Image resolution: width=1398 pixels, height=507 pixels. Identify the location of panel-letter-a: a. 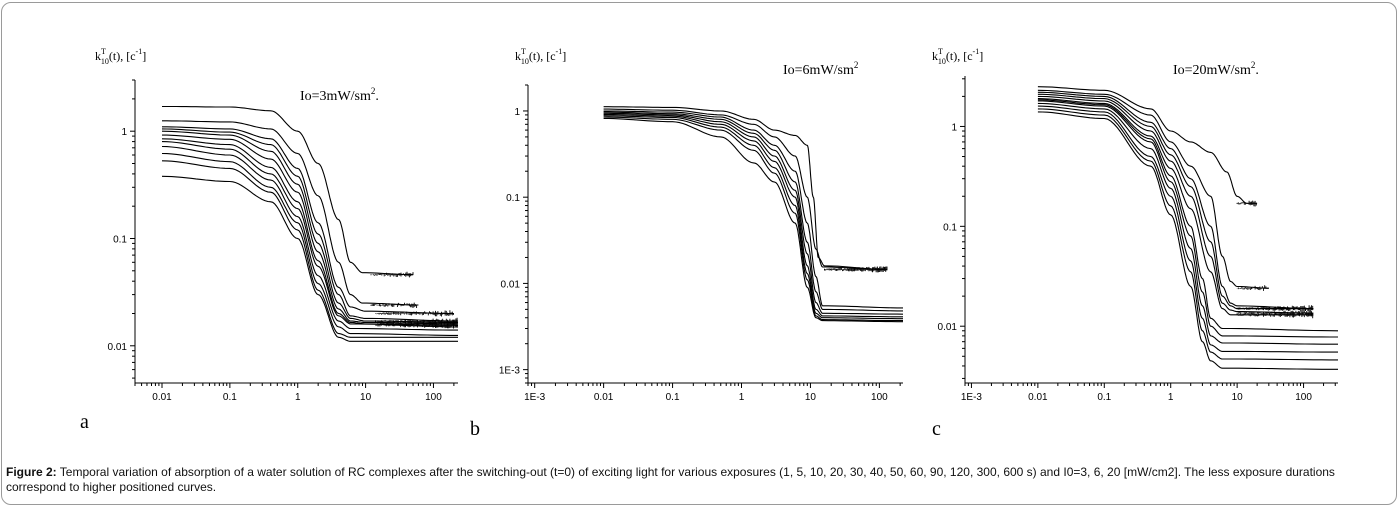
(84, 422).